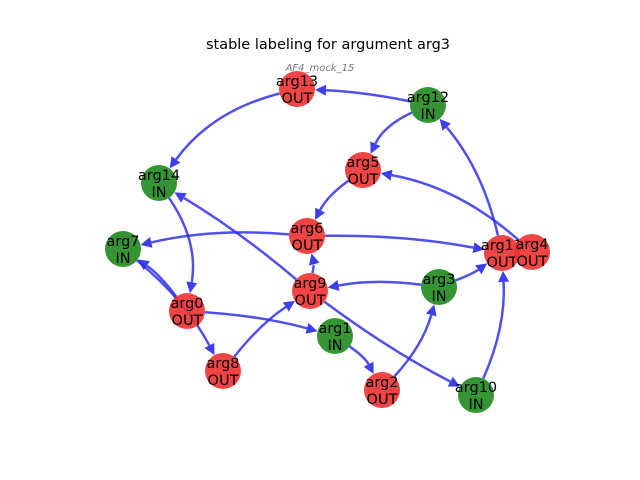 This screenshot has width=640, height=480. I want to click on node-id-label: arg3, so click(438, 280).